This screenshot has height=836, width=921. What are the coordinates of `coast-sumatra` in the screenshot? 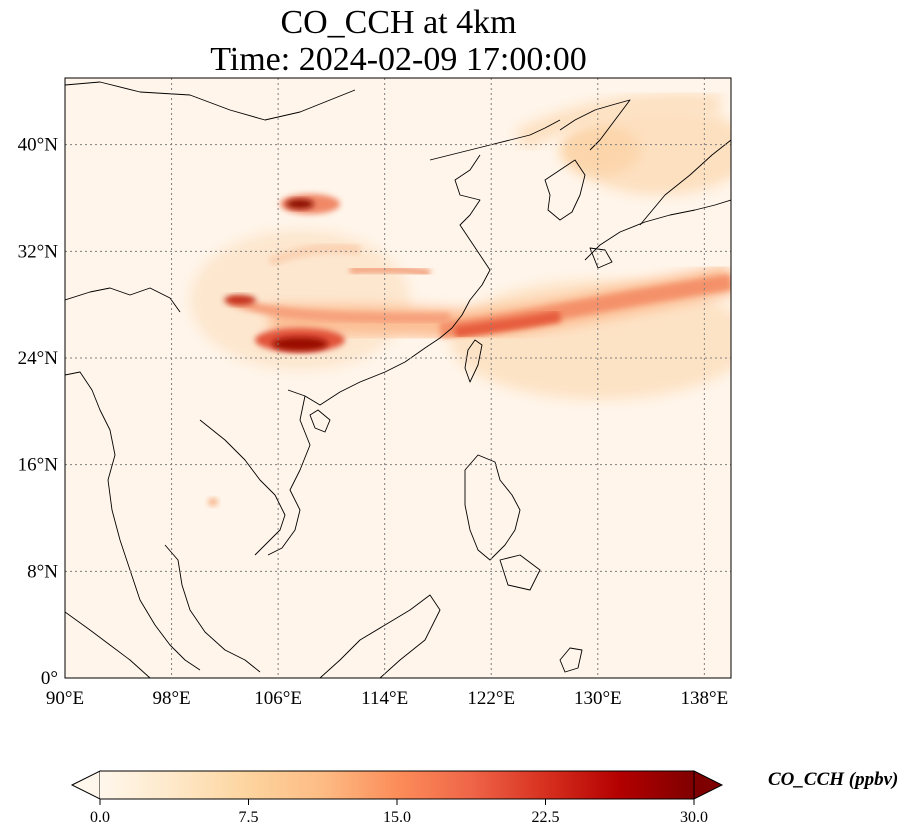 It's located at (108, 644).